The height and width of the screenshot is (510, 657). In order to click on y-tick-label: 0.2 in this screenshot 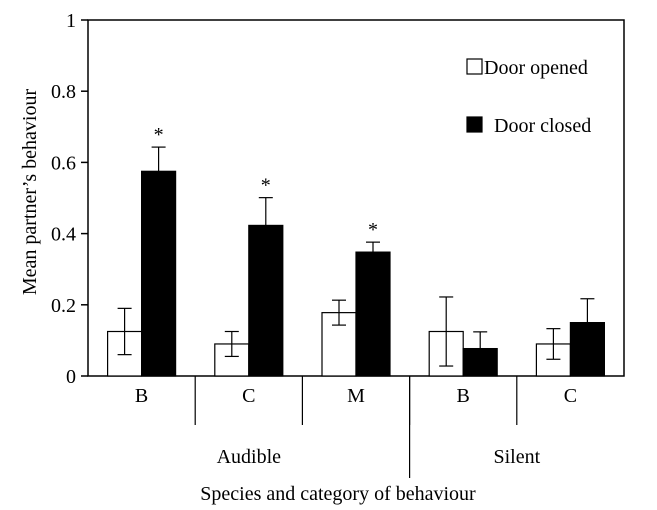, I will do `click(63, 306)`.